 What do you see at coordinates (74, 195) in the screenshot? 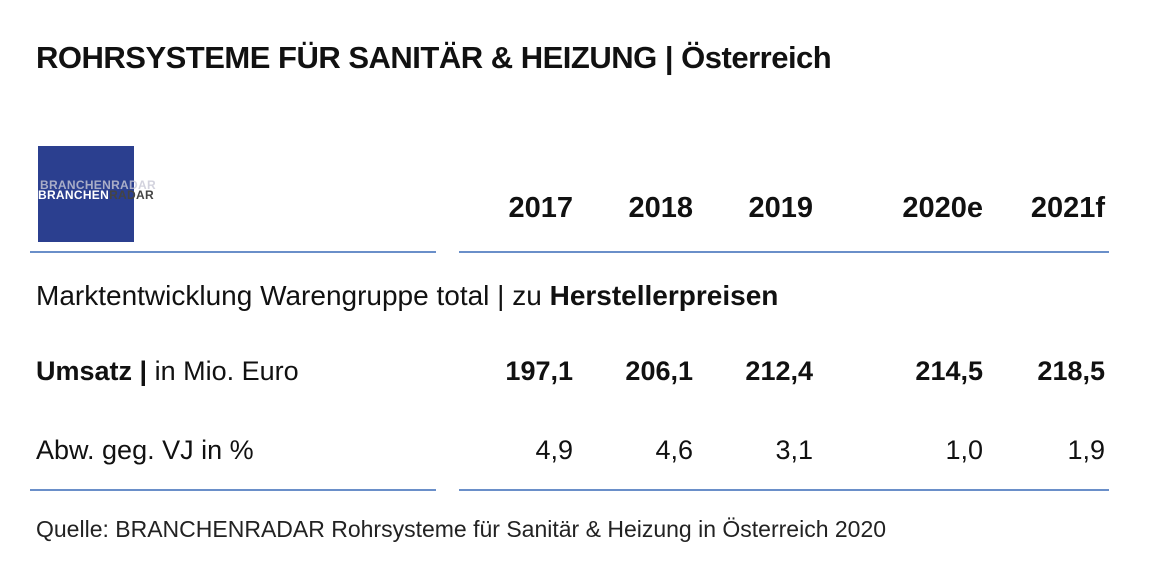
I see `logo-text-branchen: BRANCHEN` at bounding box center [74, 195].